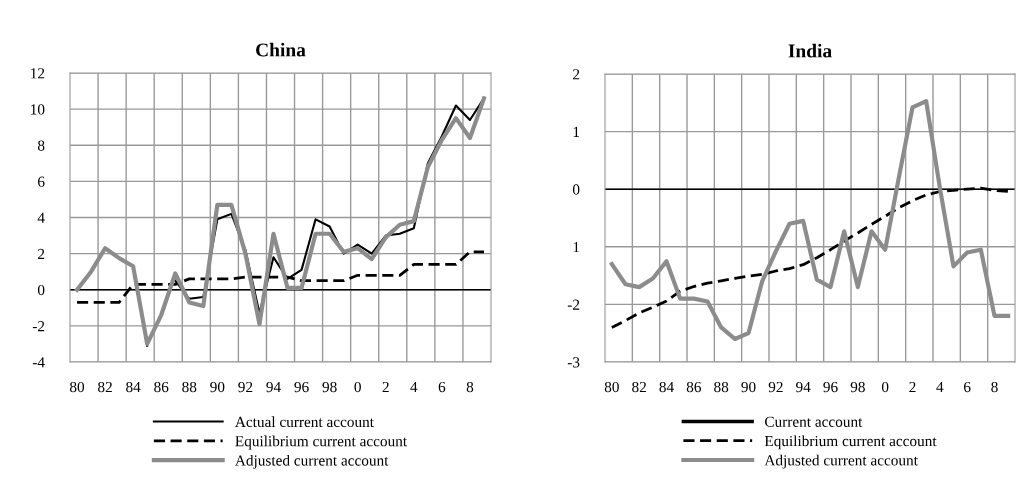  What do you see at coordinates (38, 109) in the screenshot?
I see `y-tick-label: 10` at bounding box center [38, 109].